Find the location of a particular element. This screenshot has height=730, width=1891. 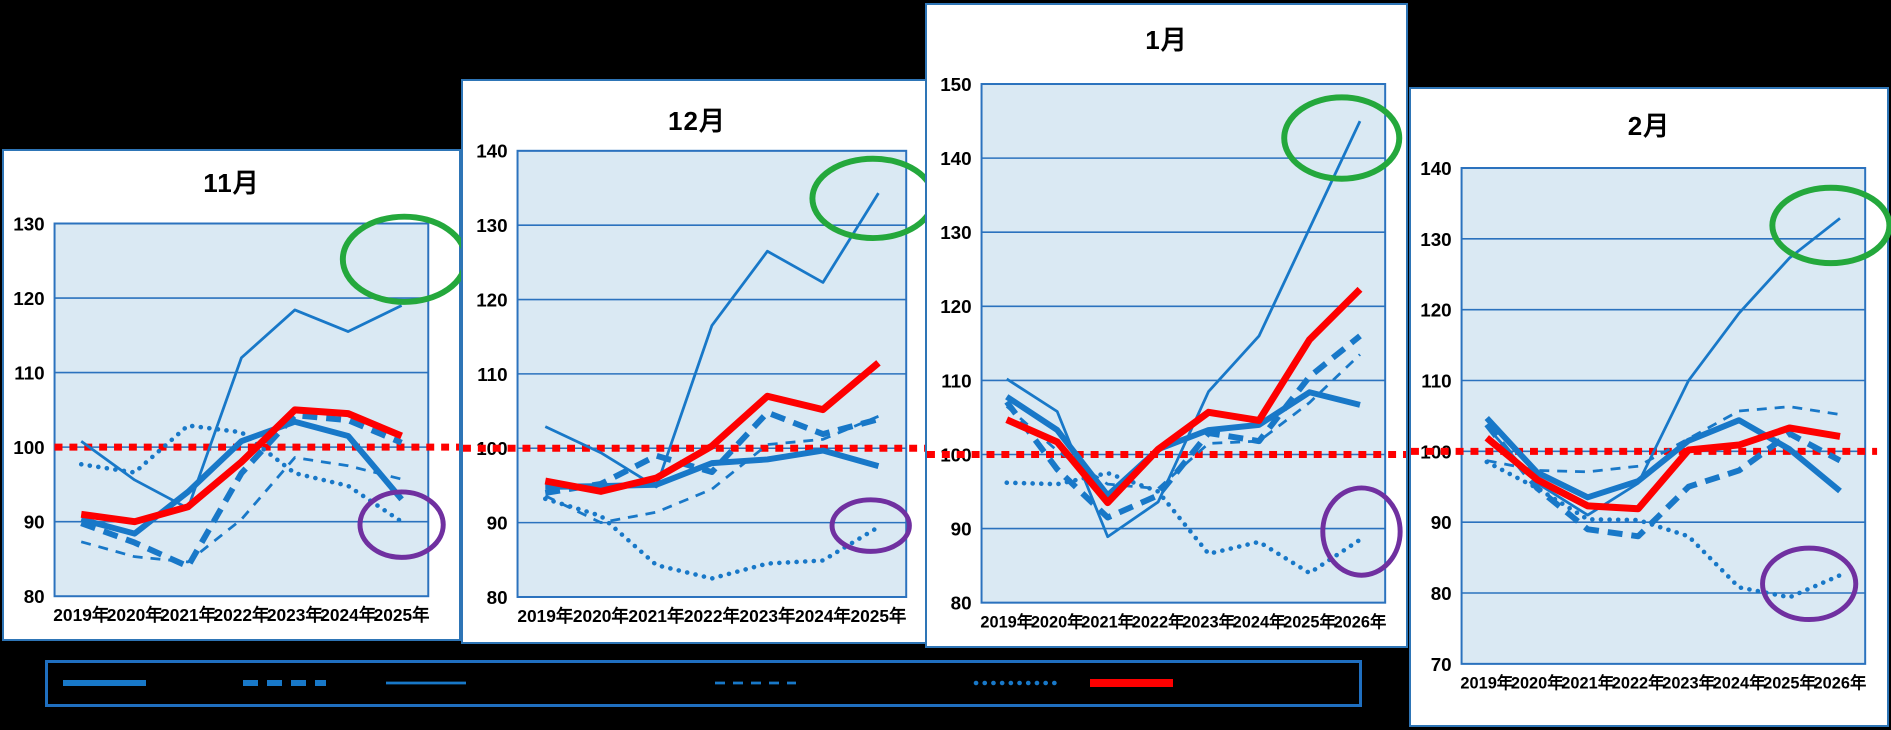

legend-line-samples is located at coordinates (618, 683).